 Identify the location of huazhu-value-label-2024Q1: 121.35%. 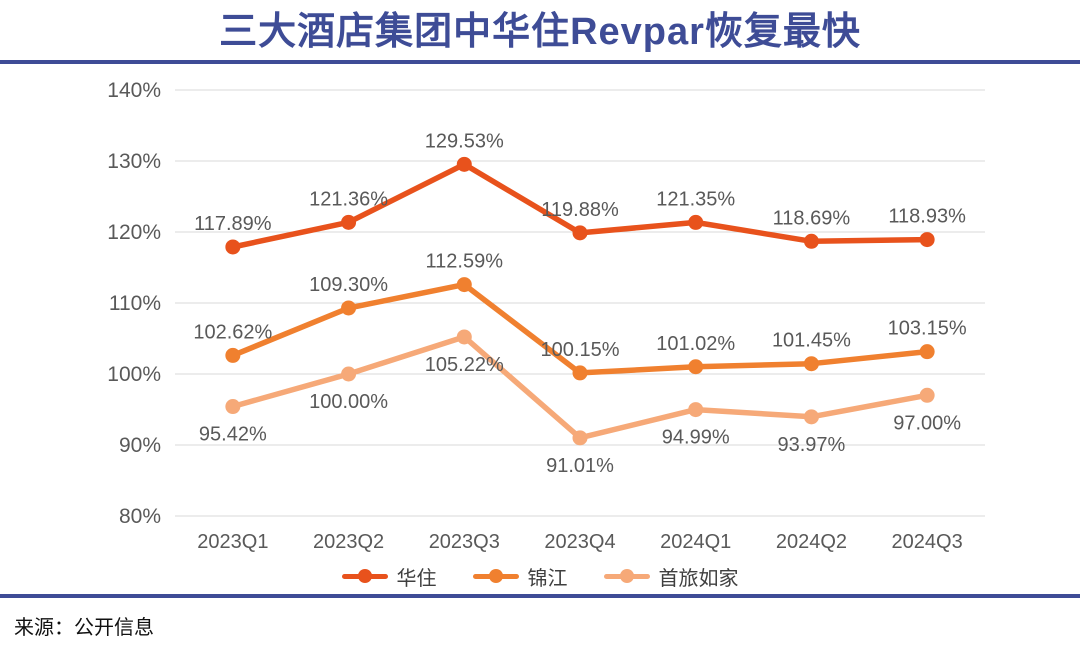
(695, 199).